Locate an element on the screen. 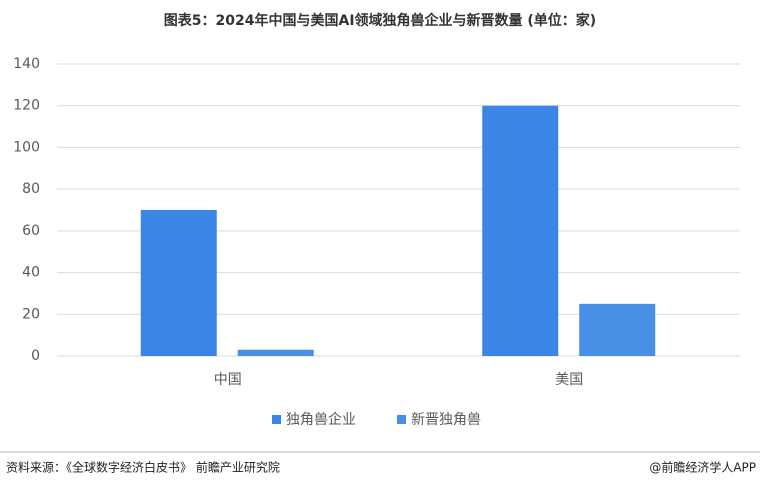  legend-label: 独角兽企业 is located at coordinates (321, 419).